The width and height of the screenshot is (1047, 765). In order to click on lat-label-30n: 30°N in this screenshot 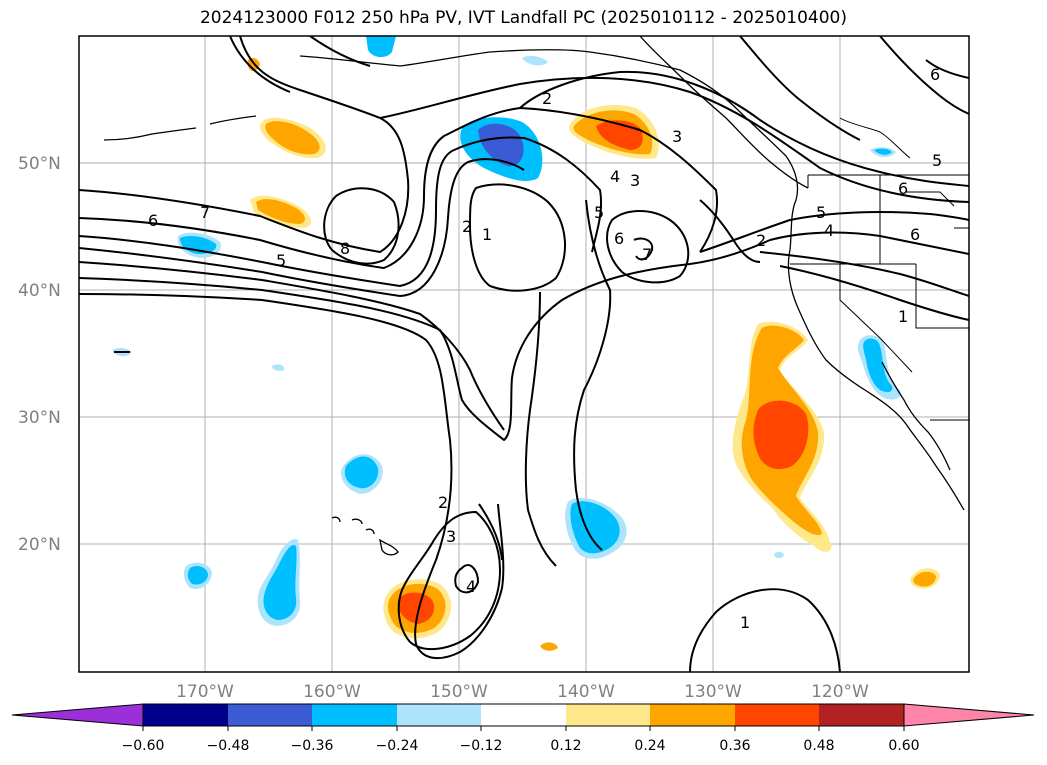, I will do `click(39, 418)`.